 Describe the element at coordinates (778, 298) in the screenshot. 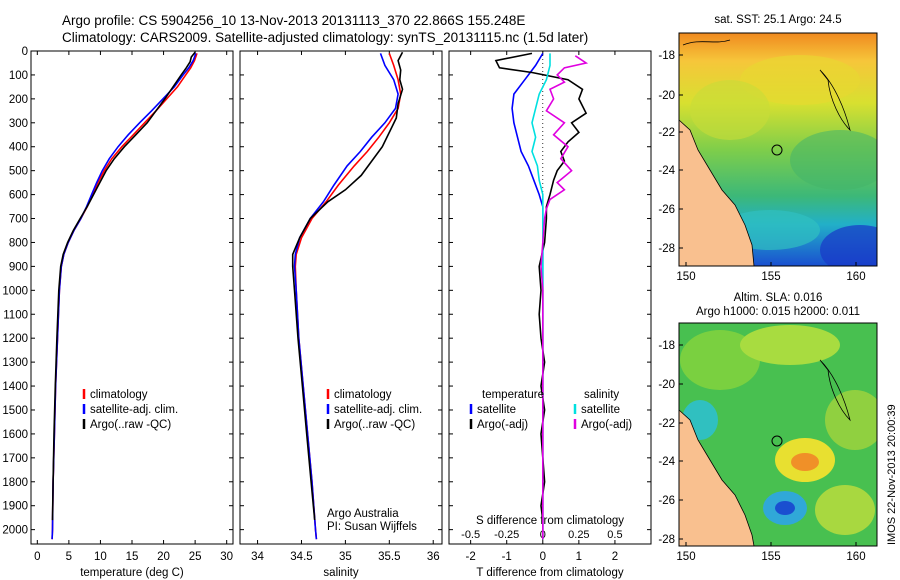

I see `sla-map-title: Altim. SLA: 0.016` at that location.